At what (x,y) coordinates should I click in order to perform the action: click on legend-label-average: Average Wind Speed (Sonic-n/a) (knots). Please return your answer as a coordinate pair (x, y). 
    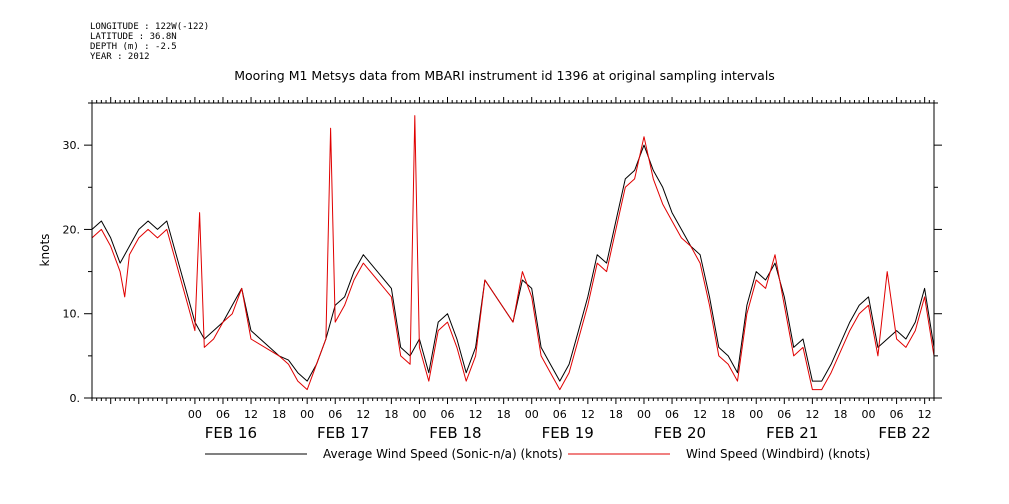
    Looking at the image, I should click on (443, 454).